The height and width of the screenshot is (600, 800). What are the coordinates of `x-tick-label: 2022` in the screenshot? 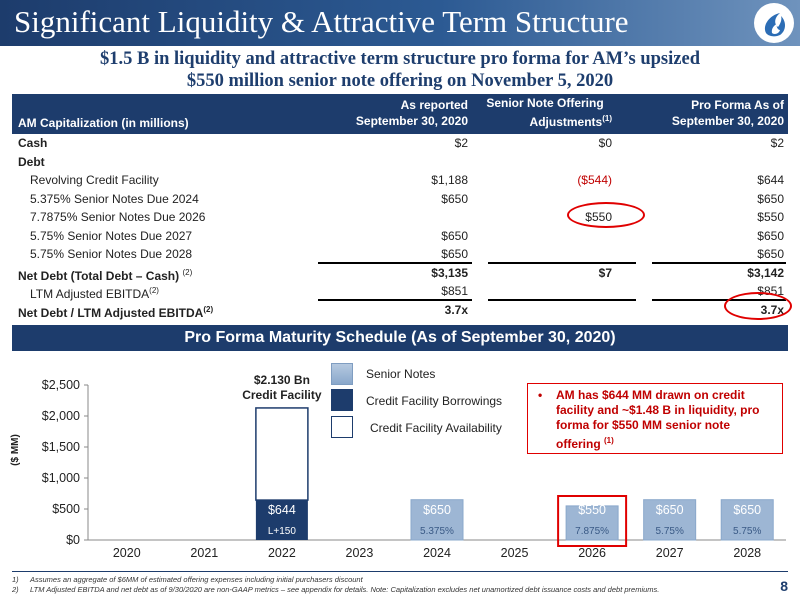 It's located at (282, 553).